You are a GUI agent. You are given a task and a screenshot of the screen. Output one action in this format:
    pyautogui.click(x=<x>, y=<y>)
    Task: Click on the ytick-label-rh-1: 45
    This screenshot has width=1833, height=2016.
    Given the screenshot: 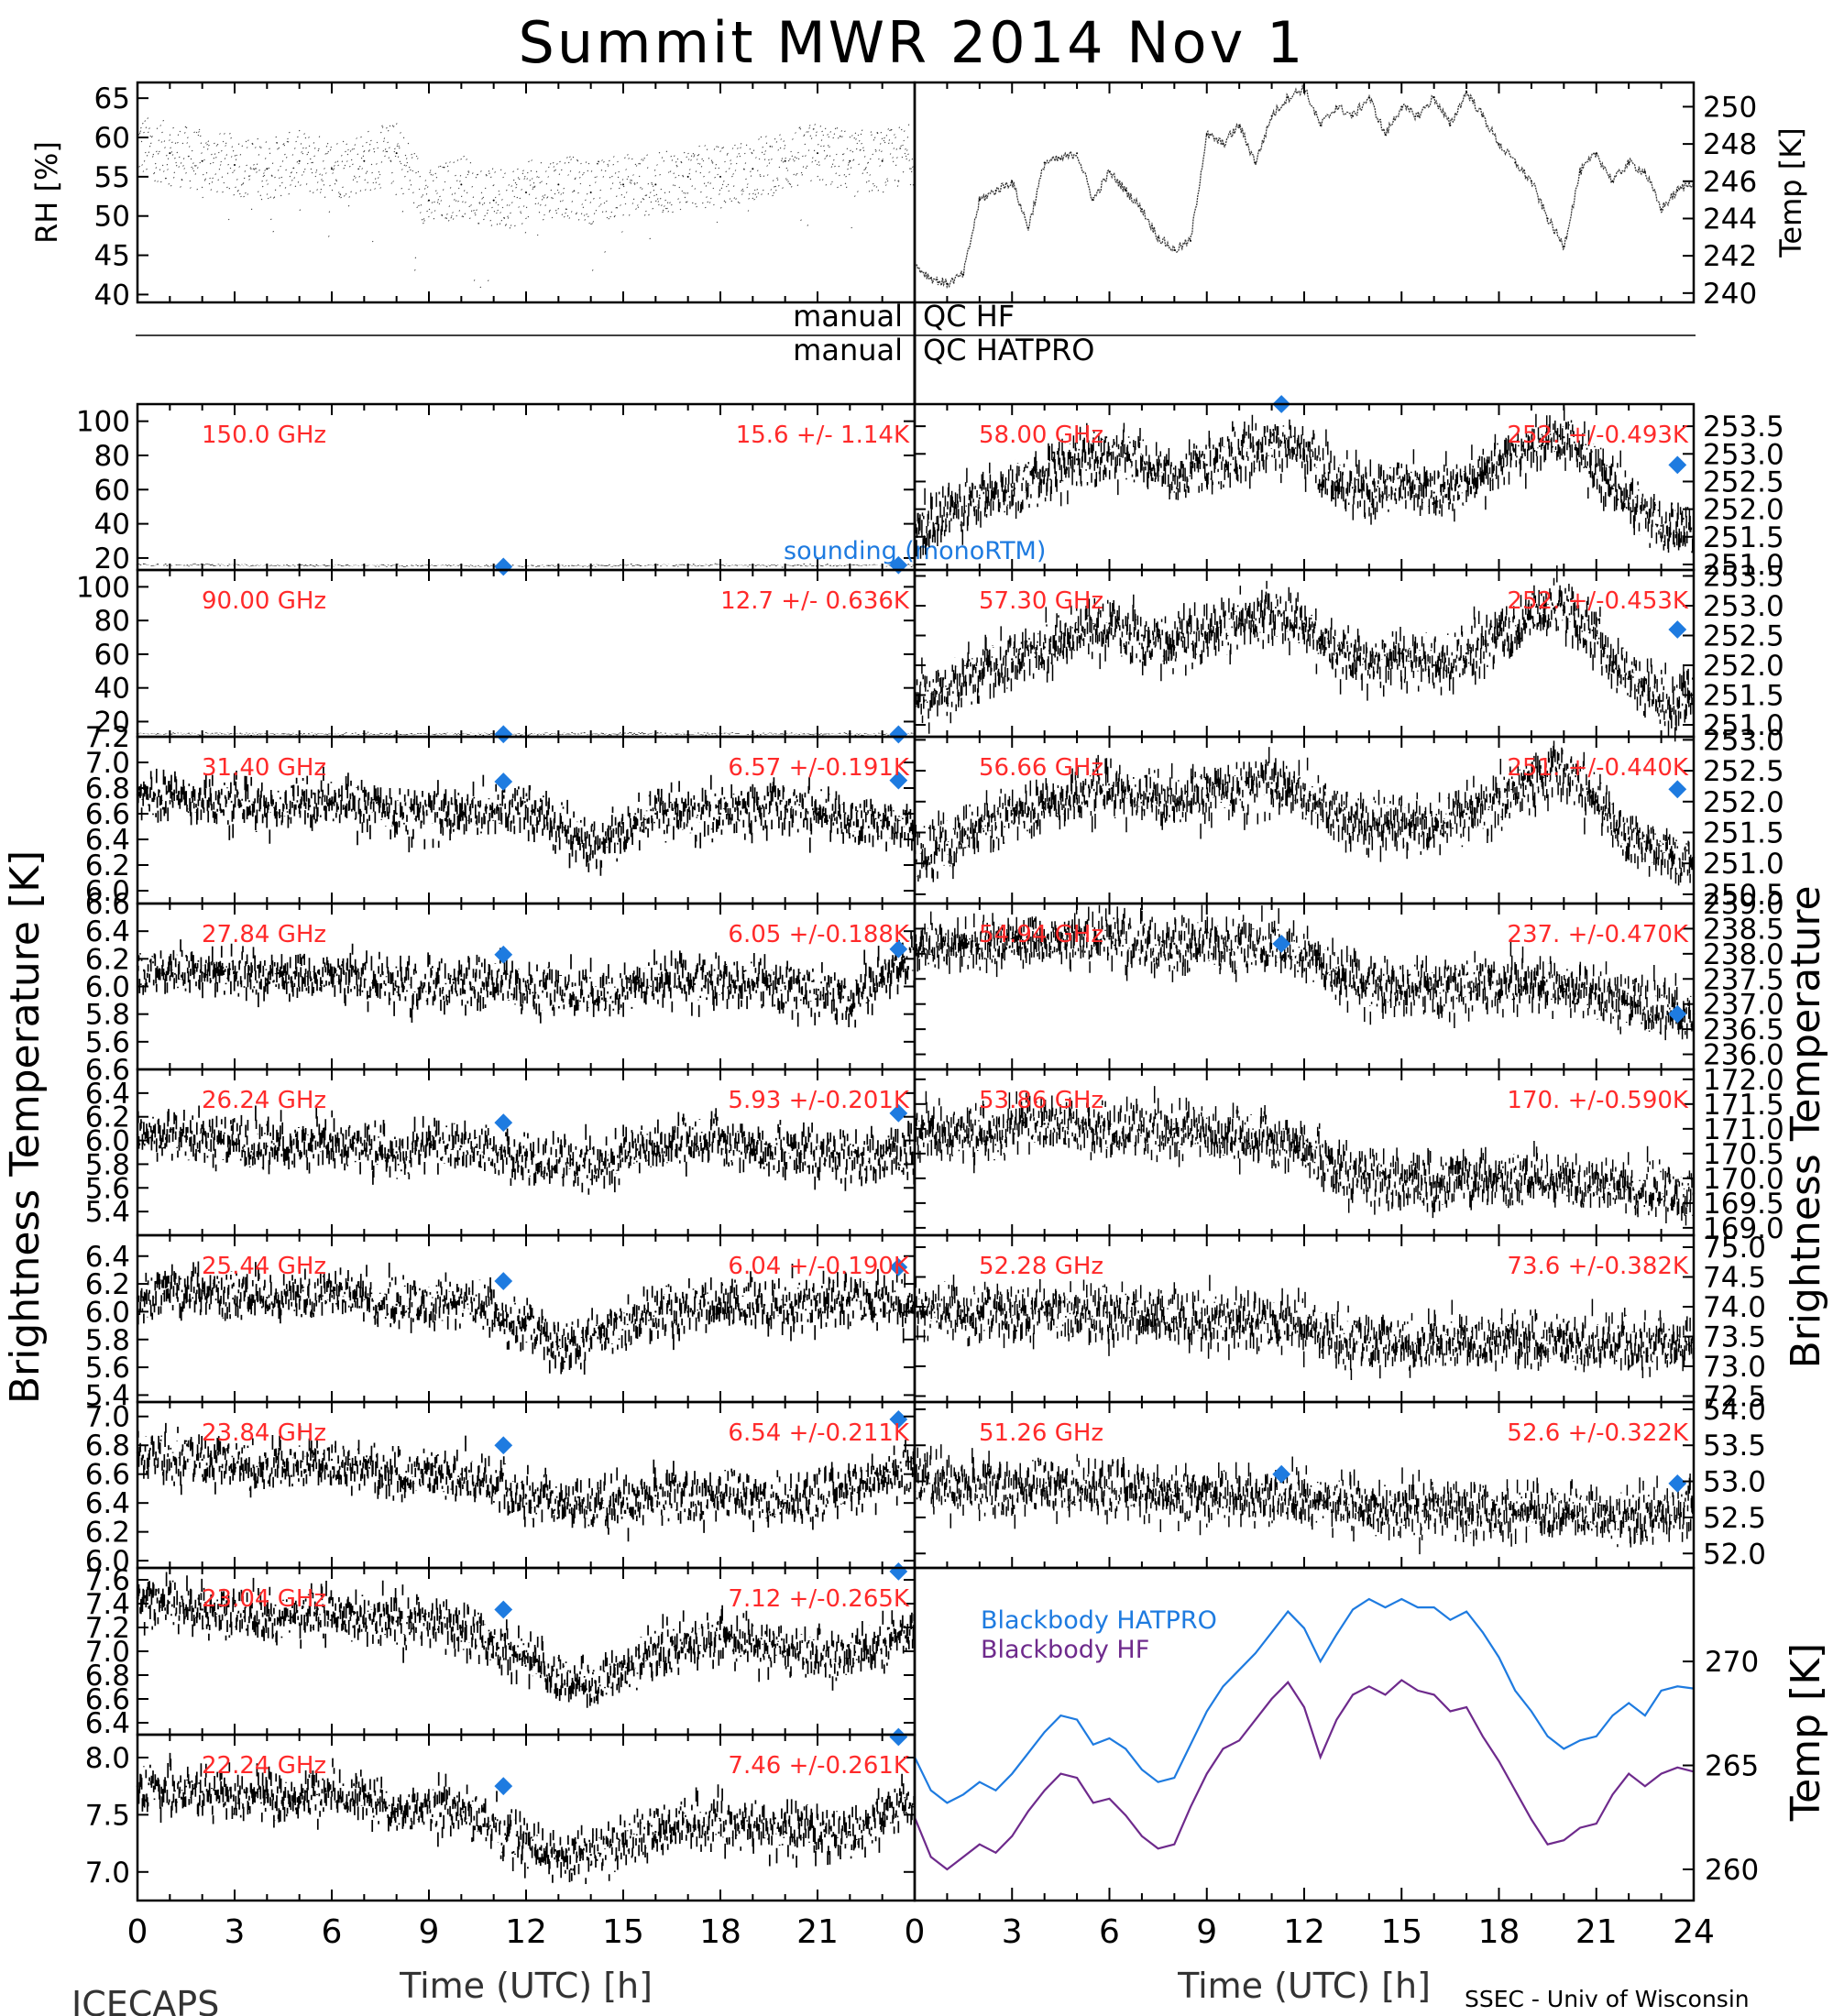 What is the action you would take?
    pyautogui.click(x=112, y=256)
    